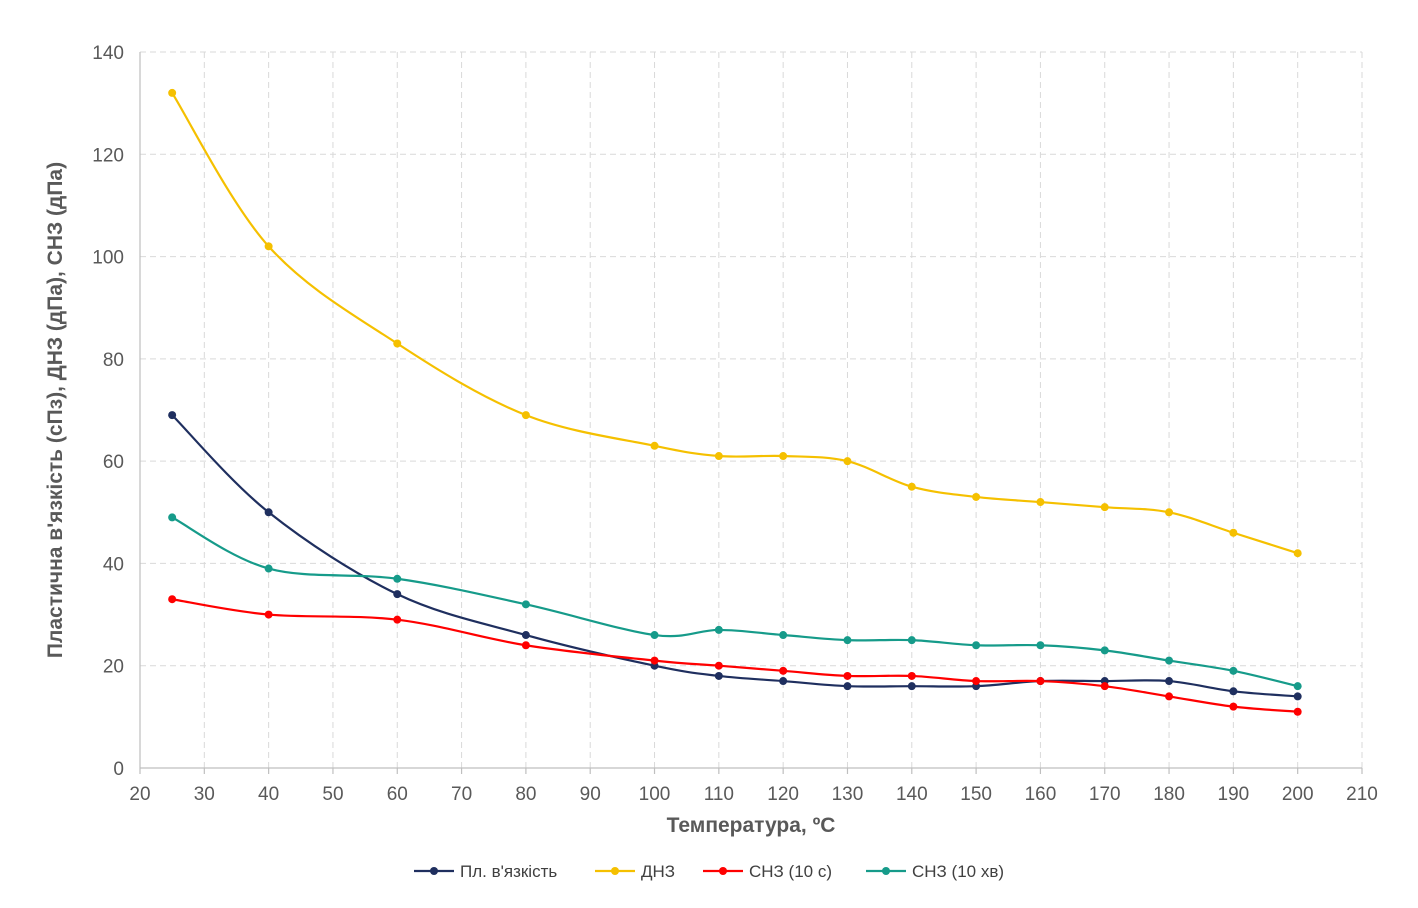  Describe the element at coordinates (113, 667) in the screenshot. I see `y-tick-label: 20` at that location.